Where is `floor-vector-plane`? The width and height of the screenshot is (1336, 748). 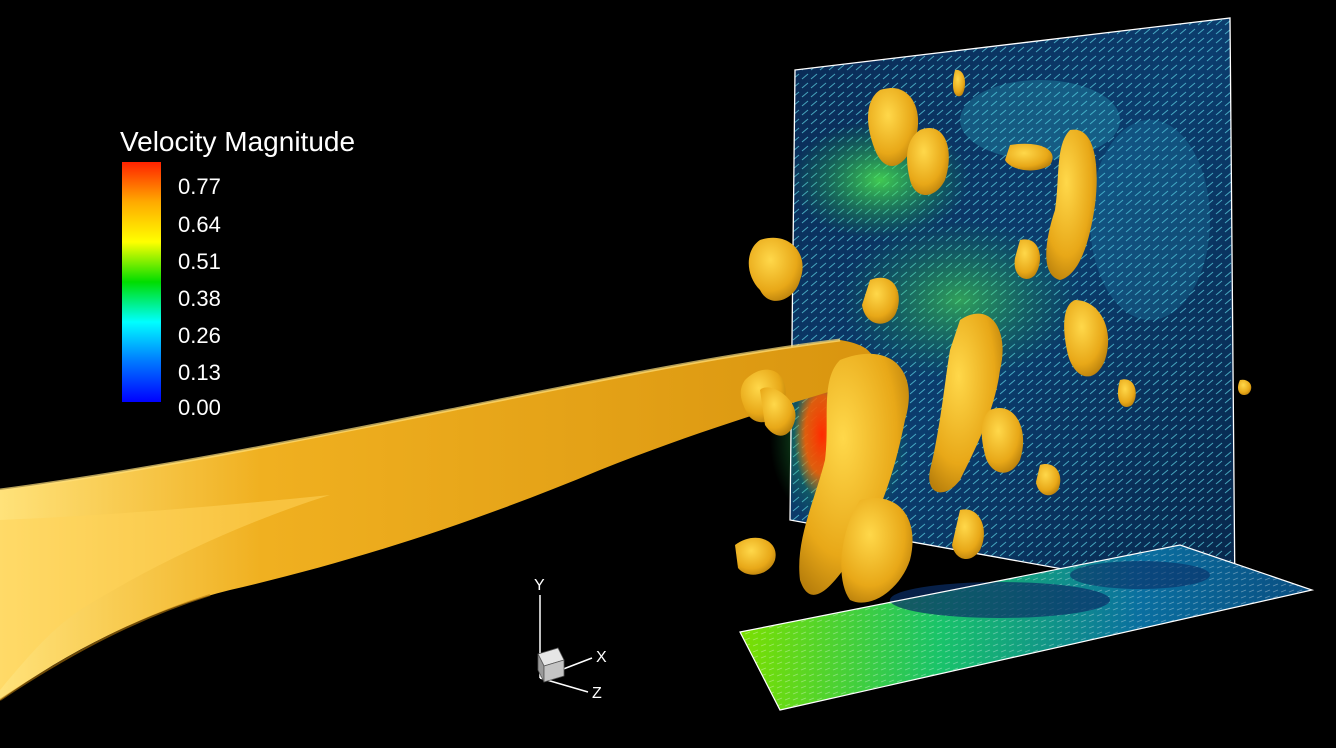 floor-vector-plane is located at coordinates (1027, 627).